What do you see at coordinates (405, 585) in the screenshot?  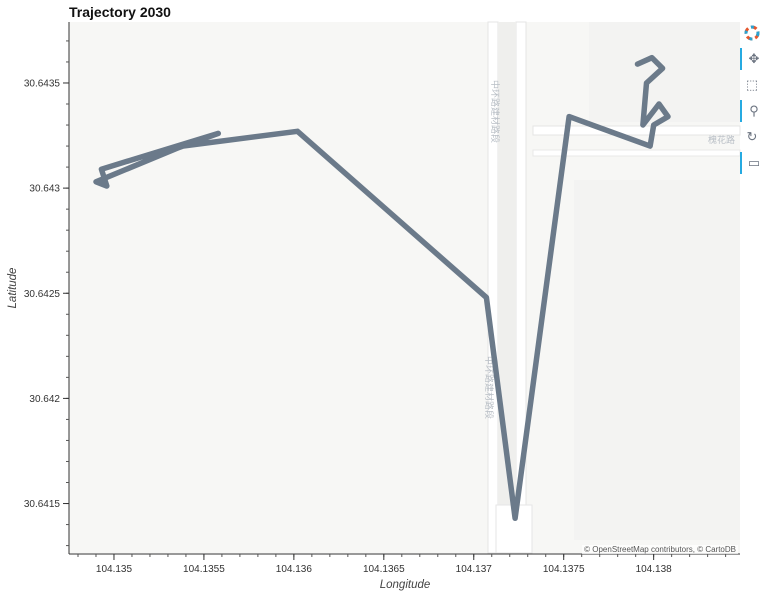 I see `x-axis-label: Longitude` at bounding box center [405, 585].